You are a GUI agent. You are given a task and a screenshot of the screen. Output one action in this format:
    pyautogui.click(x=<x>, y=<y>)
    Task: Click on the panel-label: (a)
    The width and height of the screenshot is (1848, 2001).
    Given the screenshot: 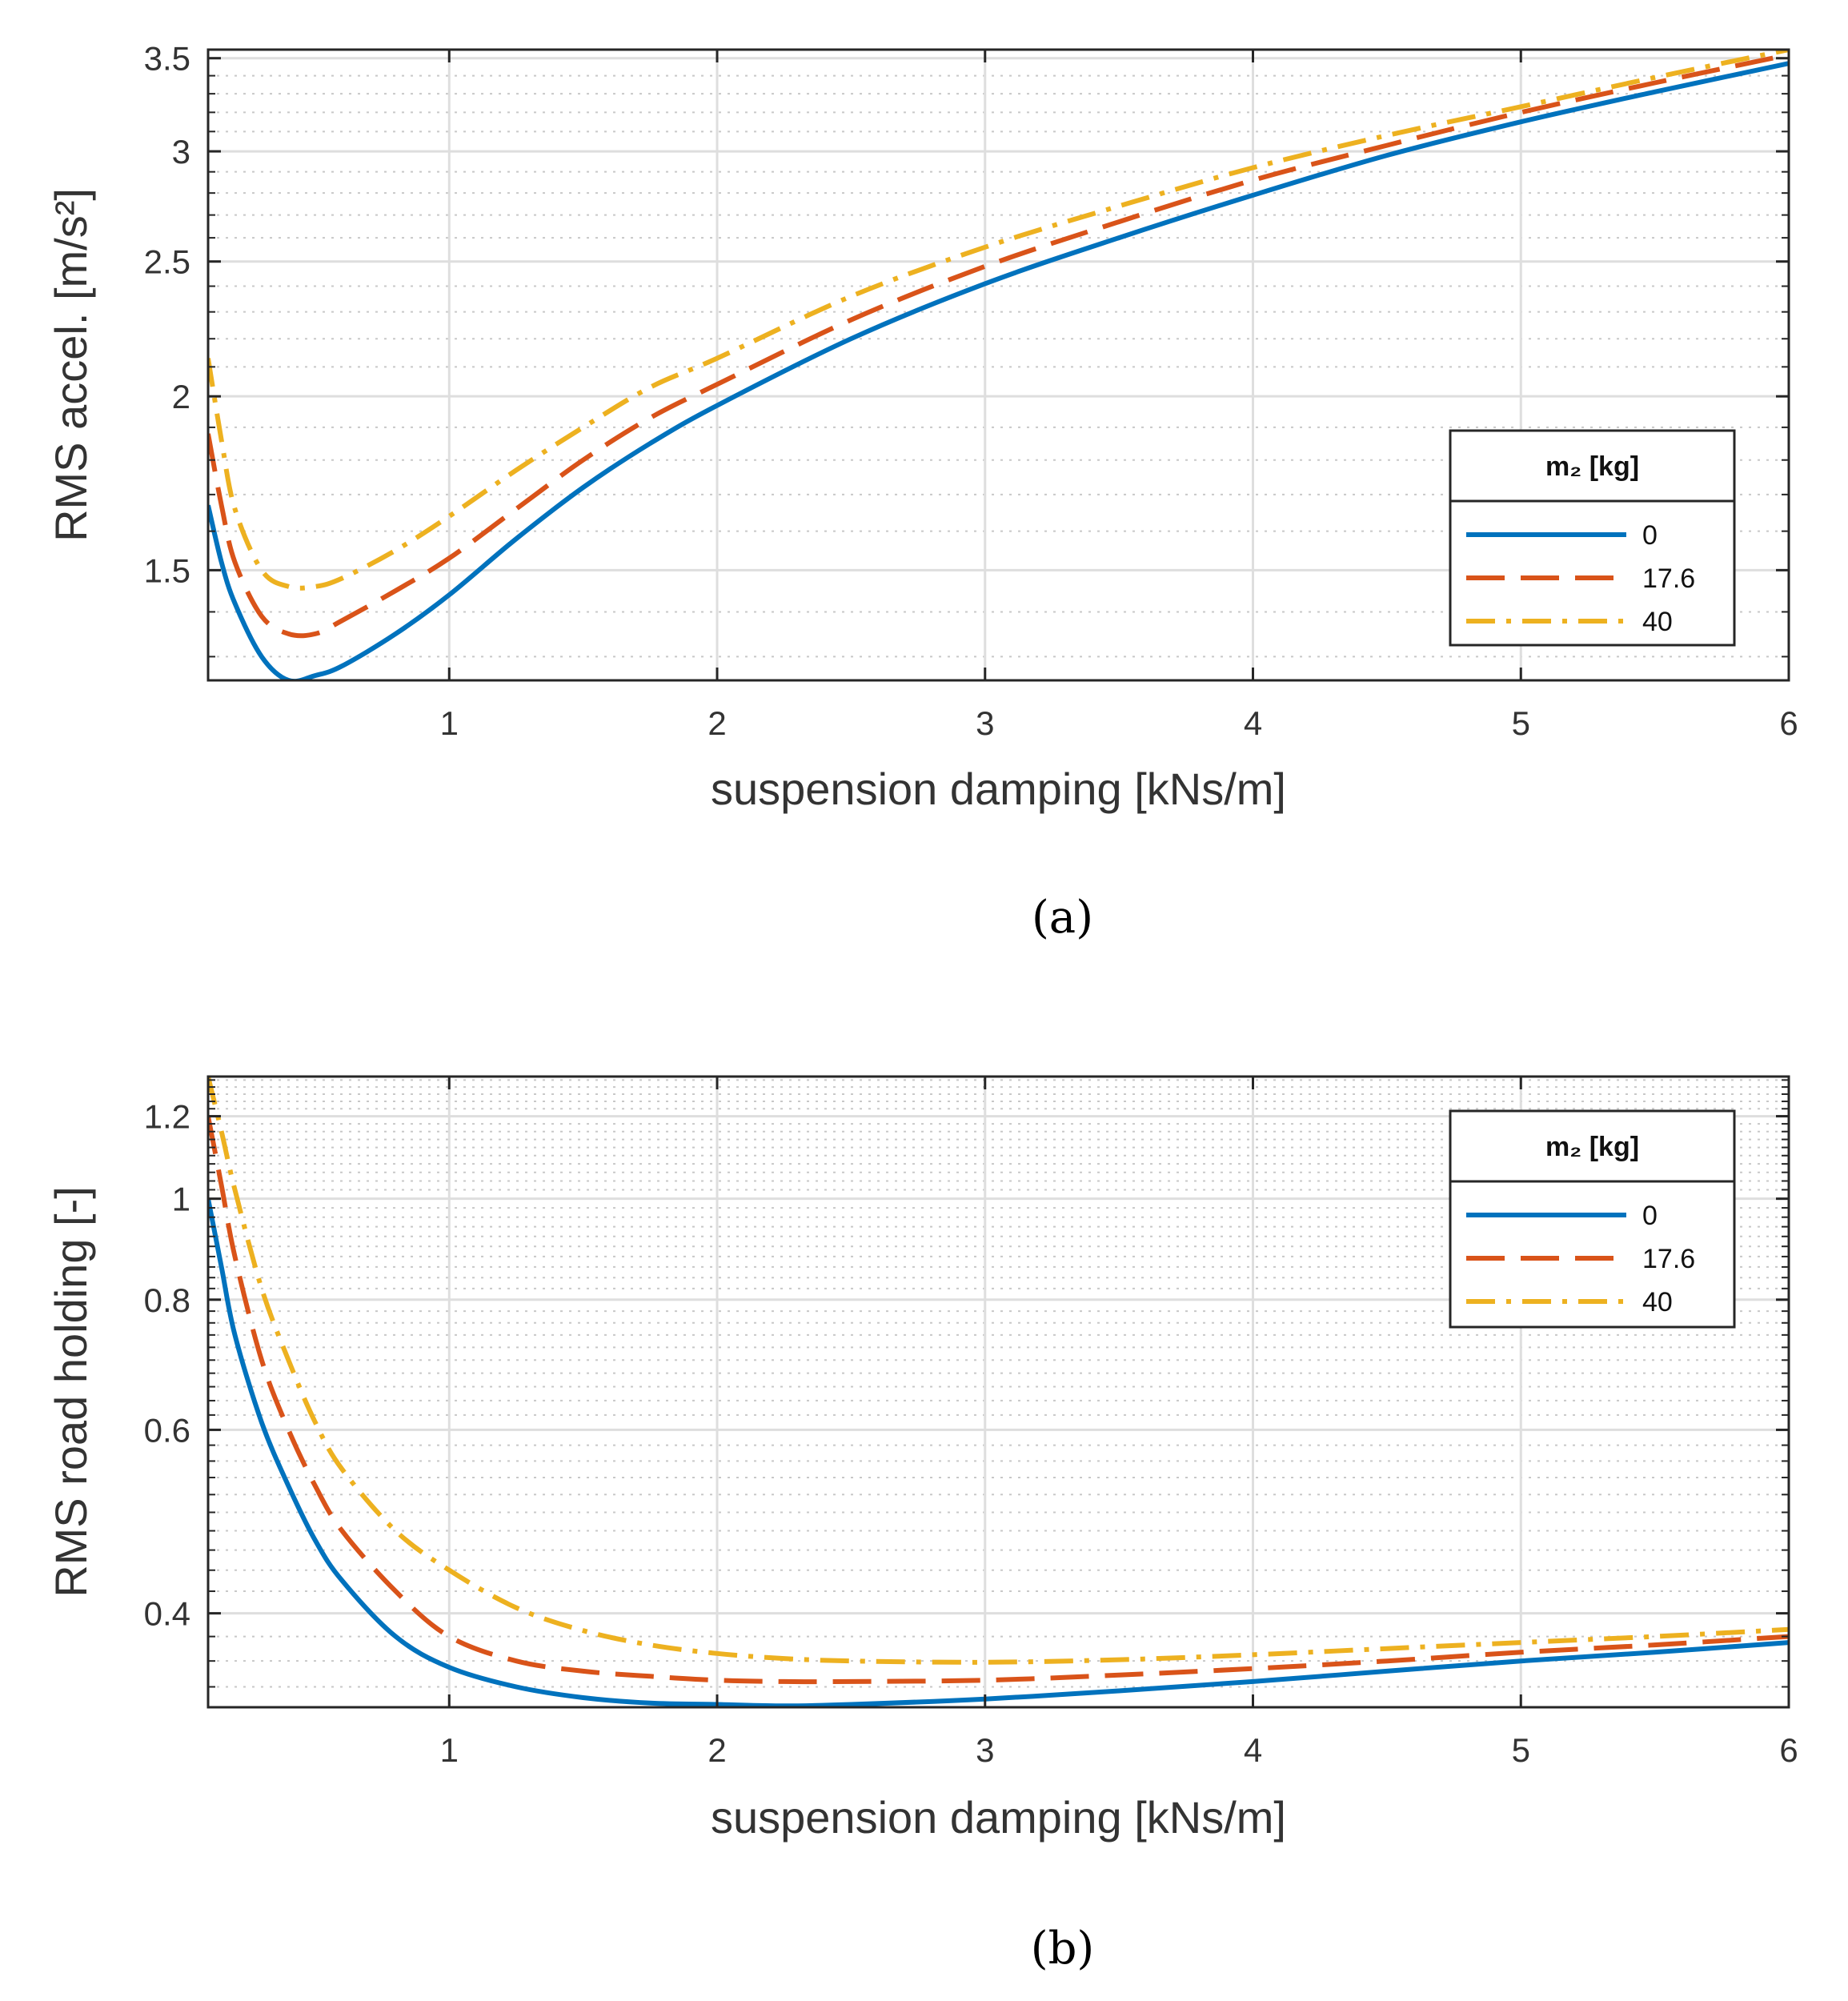 What is the action you would take?
    pyautogui.click(x=1062, y=918)
    